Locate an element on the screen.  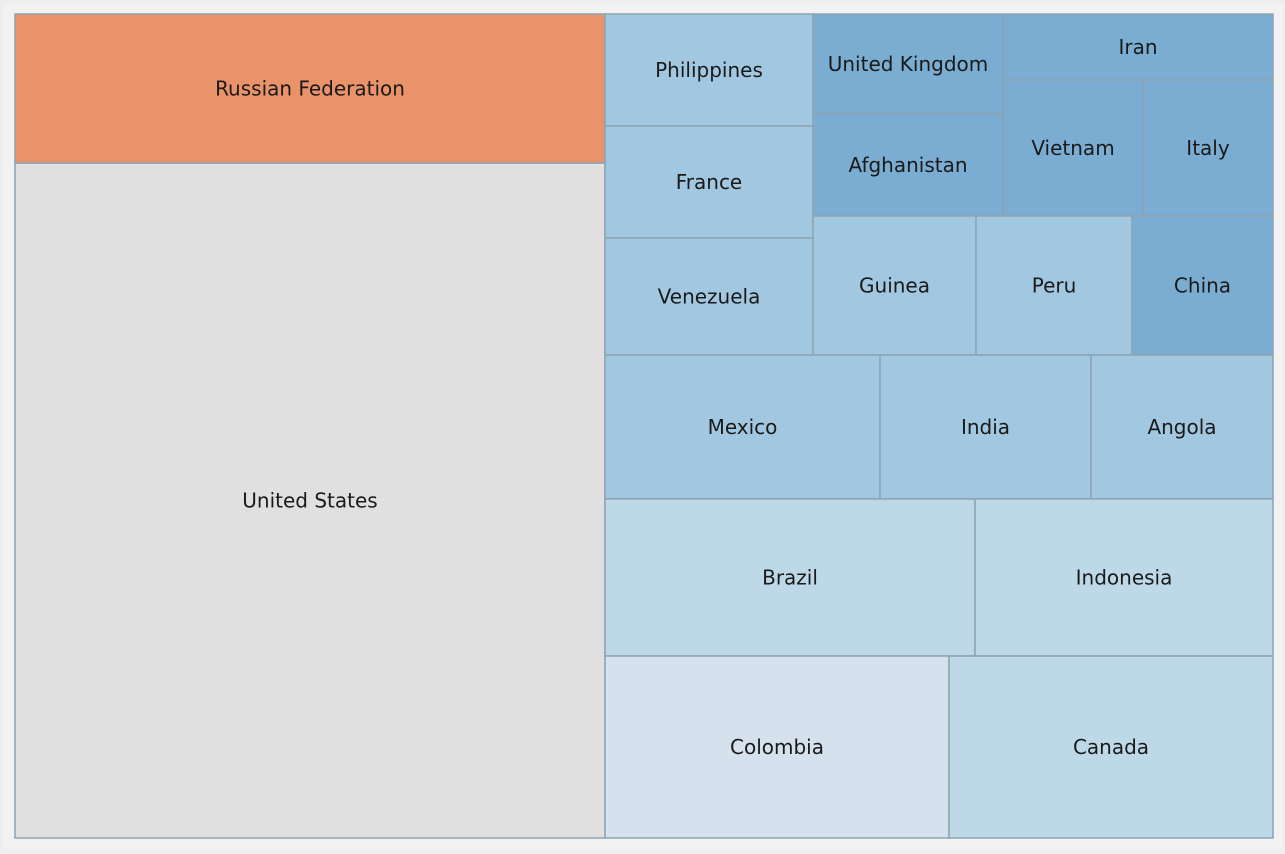
tile-label-iran: Iran is located at coordinates (1137, 47).